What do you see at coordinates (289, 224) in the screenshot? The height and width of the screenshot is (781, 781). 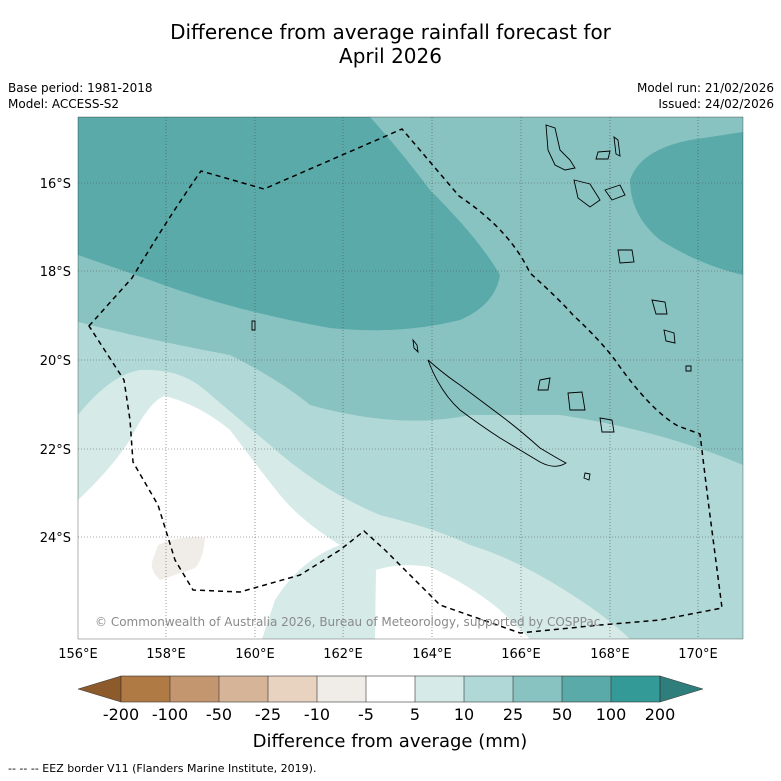 I see `band-50-100-west` at bounding box center [289, 224].